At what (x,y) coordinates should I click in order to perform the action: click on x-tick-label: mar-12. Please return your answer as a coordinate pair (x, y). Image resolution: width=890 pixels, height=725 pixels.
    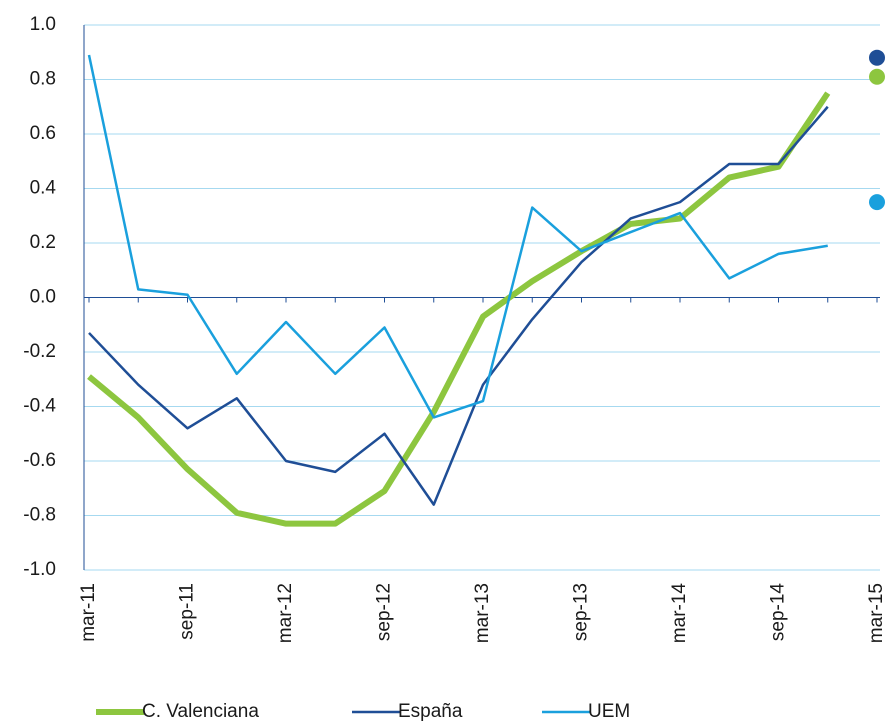
    Looking at the image, I should click on (285, 613).